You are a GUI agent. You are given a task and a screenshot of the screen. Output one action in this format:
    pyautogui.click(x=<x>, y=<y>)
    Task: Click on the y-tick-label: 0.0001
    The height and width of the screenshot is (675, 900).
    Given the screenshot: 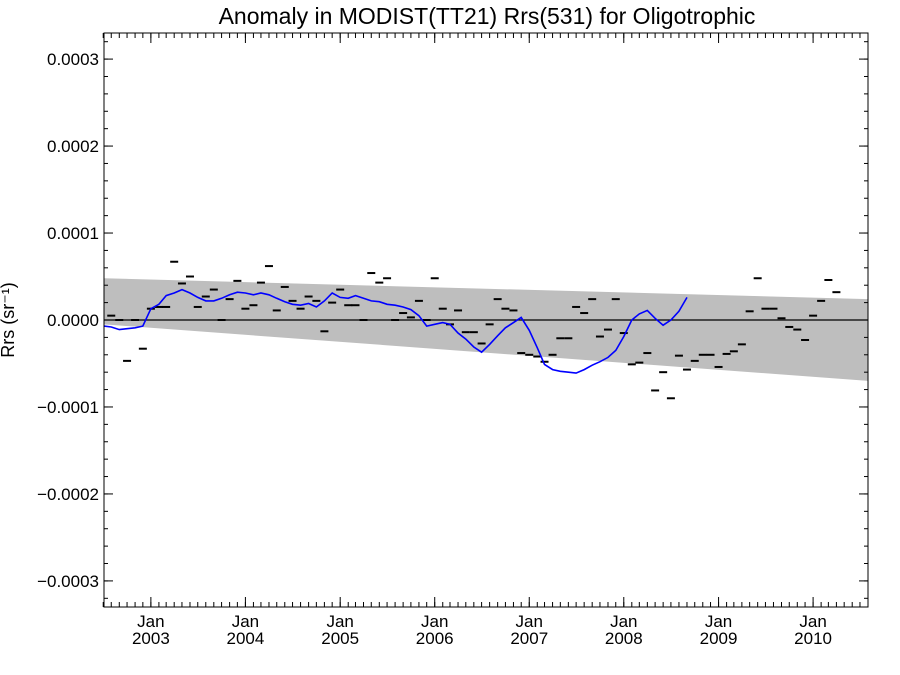 What is the action you would take?
    pyautogui.click(x=73, y=233)
    